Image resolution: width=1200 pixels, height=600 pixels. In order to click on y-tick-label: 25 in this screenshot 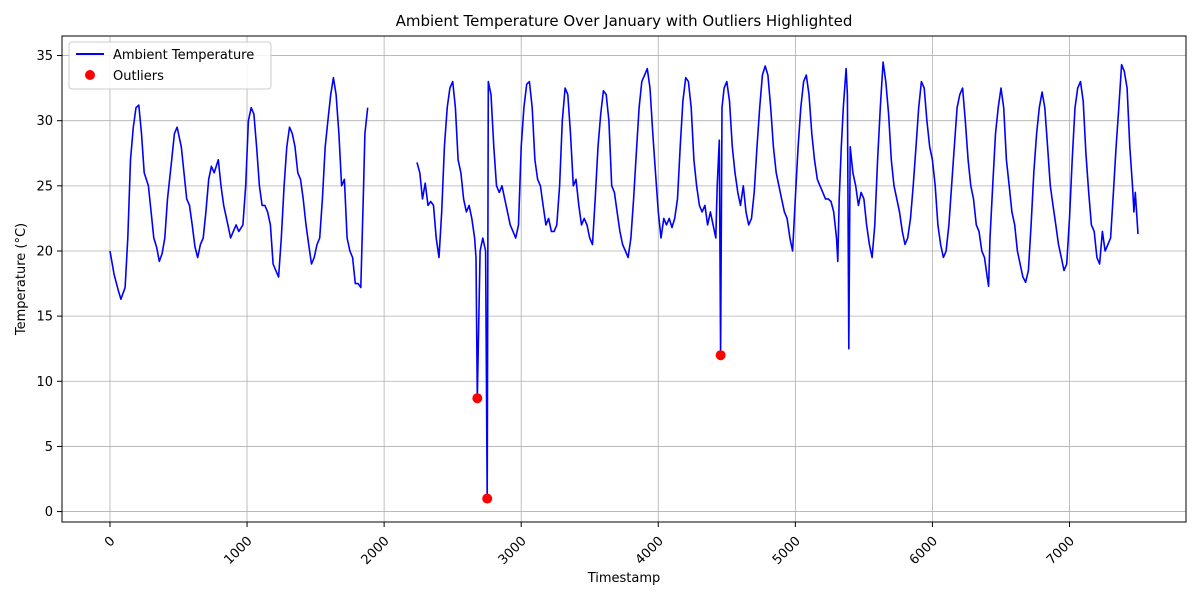, I will do `click(44, 186)`.